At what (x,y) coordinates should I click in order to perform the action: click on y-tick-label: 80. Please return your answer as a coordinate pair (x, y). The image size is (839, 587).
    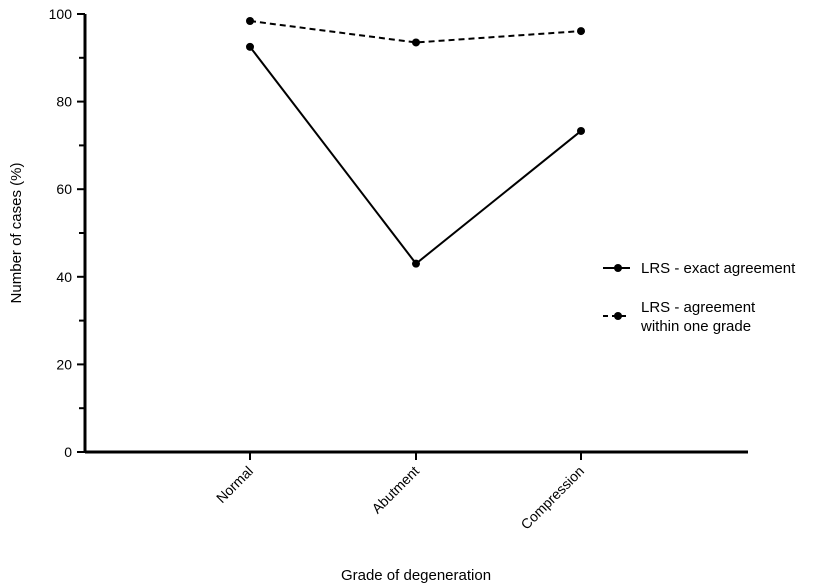
    Looking at the image, I should click on (64, 102).